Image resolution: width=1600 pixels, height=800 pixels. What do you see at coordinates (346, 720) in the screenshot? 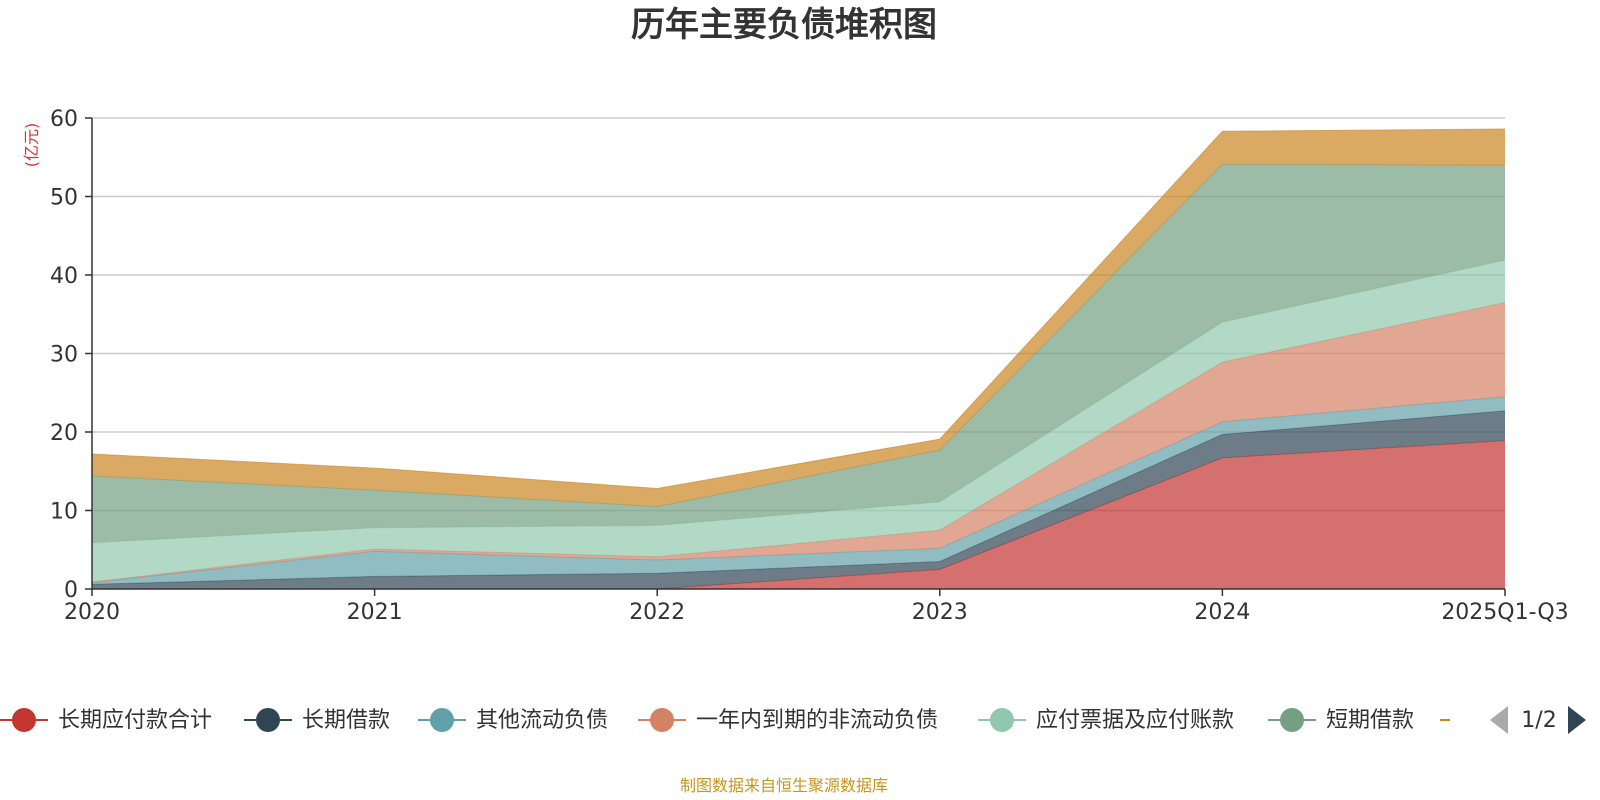
I see `legend-label: 长期借款` at bounding box center [346, 720].